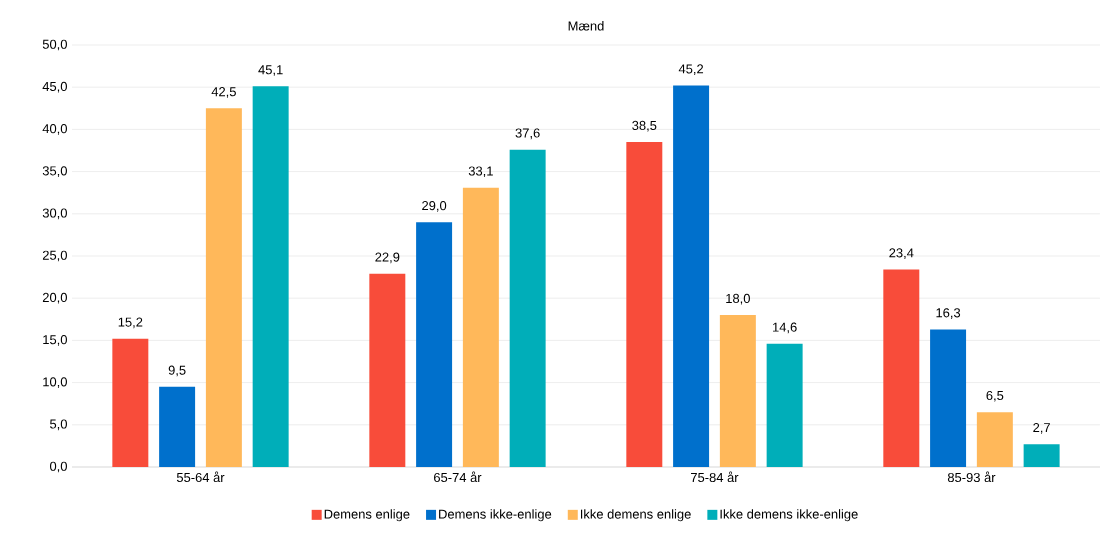  What do you see at coordinates (586, 25) in the screenshot?
I see `chart-title: Mænd` at bounding box center [586, 25].